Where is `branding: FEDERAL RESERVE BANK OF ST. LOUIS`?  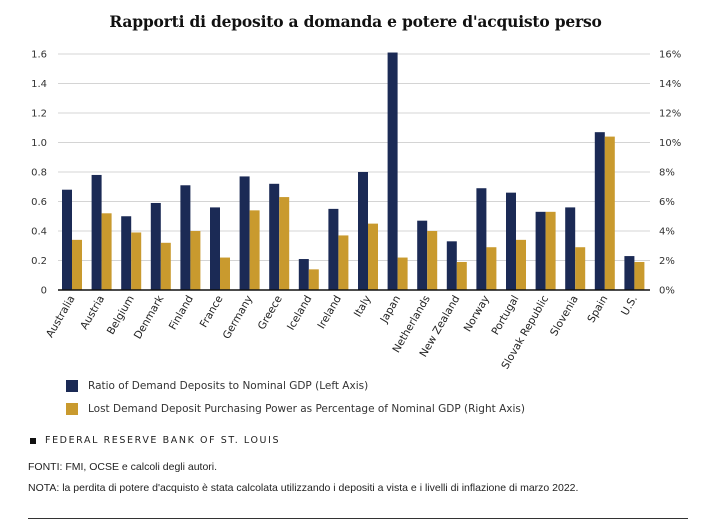 branding: FEDERAL RESERVE BANK OF ST. LOUIS is located at coordinates (155, 440).